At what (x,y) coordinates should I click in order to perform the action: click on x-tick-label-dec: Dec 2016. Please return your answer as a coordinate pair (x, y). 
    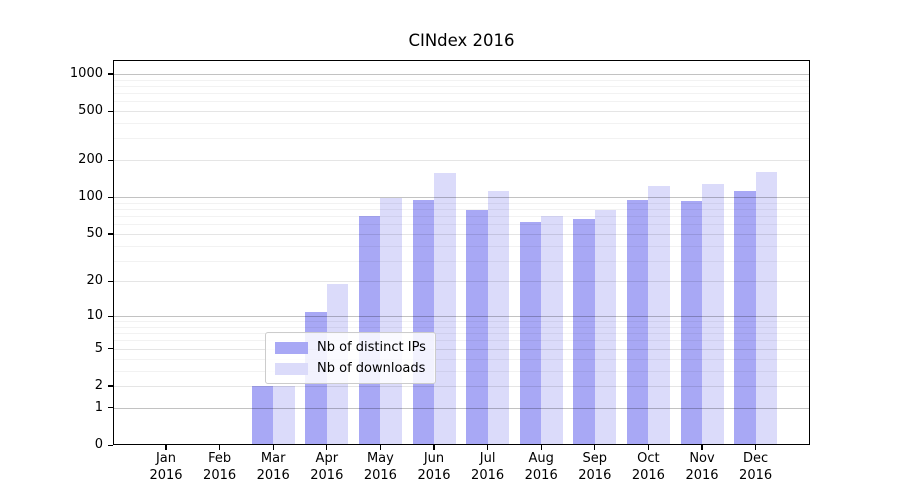
    Looking at the image, I should click on (756, 467).